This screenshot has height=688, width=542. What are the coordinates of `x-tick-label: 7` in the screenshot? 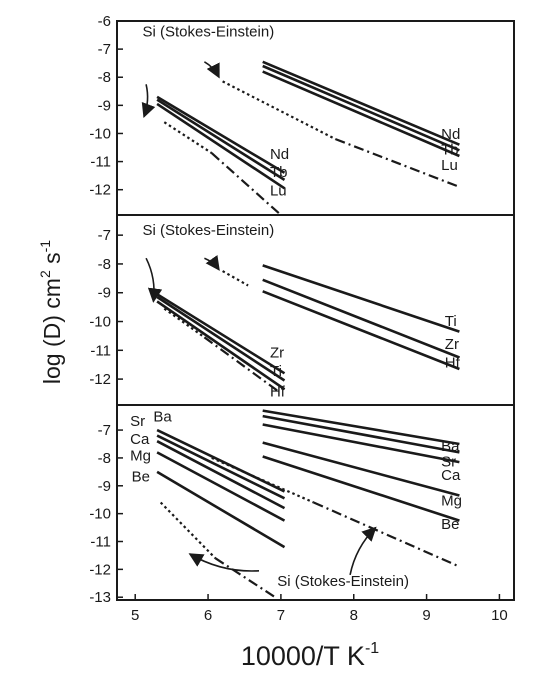 It's located at (281, 615).